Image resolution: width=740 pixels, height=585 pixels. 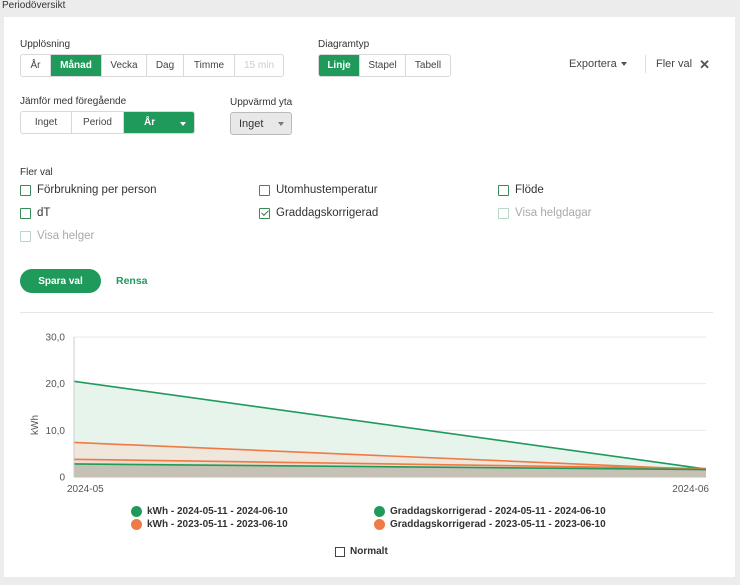 I want to click on checkbox-label: dT, so click(x=44, y=213).